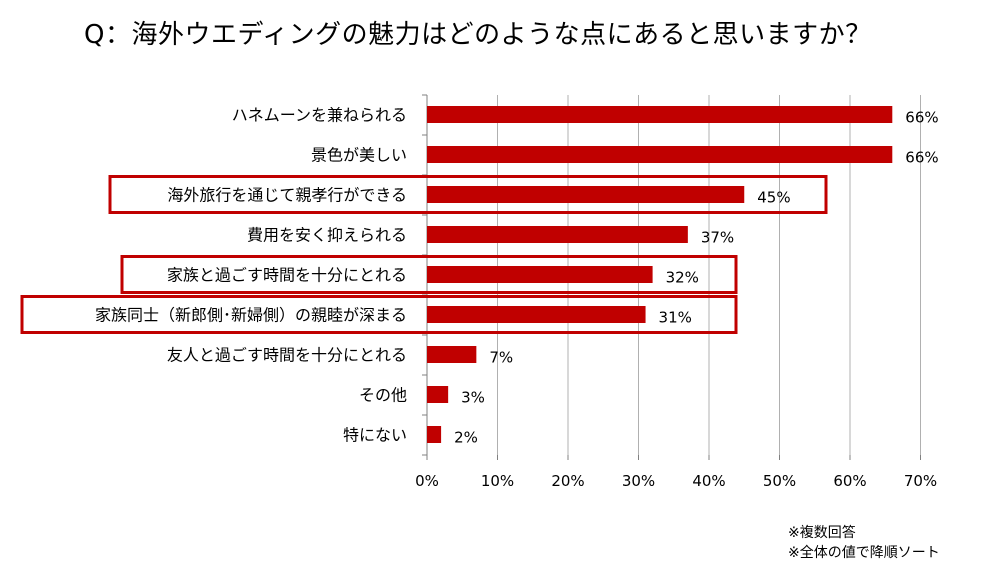 The width and height of the screenshot is (985, 575). Describe the element at coordinates (427, 481) in the screenshot. I see `x-tick-label: 0%` at that location.